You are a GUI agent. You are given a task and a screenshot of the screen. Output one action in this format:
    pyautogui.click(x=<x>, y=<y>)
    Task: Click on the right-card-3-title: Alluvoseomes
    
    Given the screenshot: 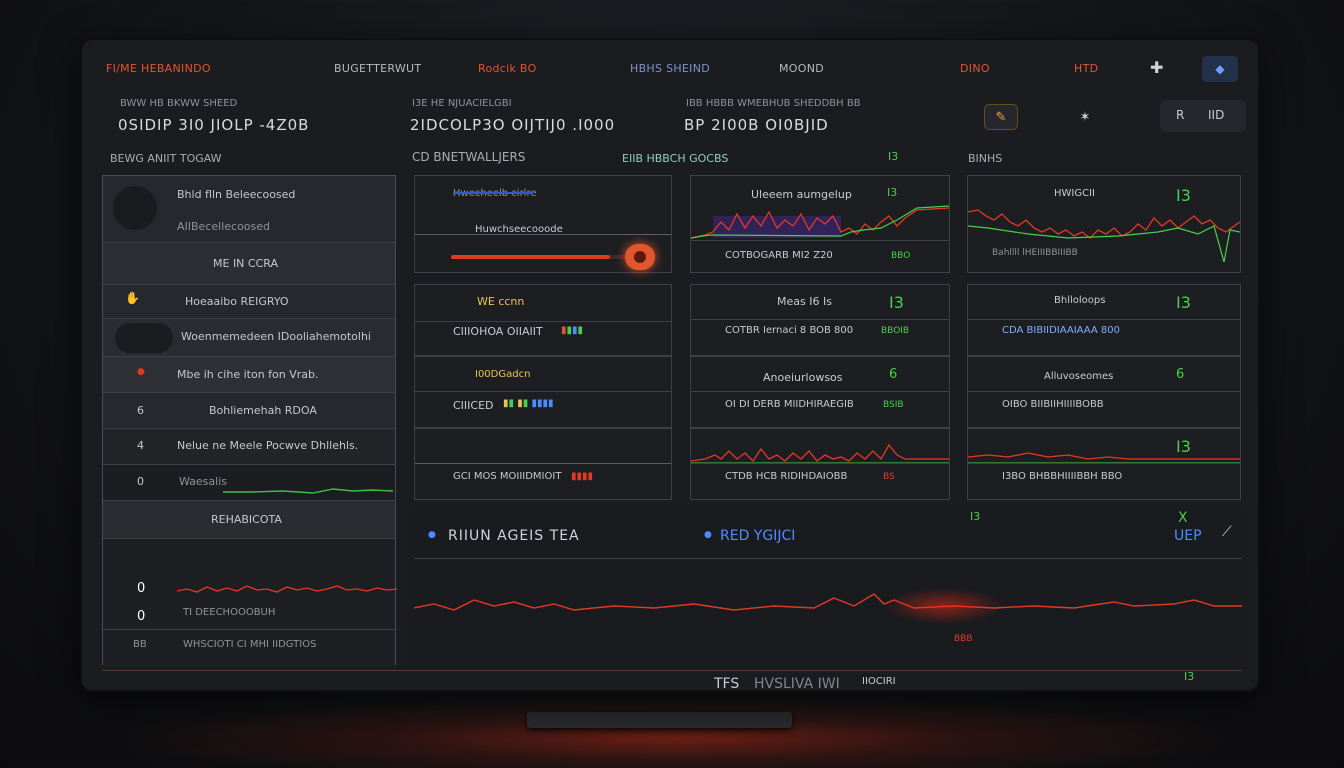 What is the action you would take?
    pyautogui.click(x=1079, y=376)
    